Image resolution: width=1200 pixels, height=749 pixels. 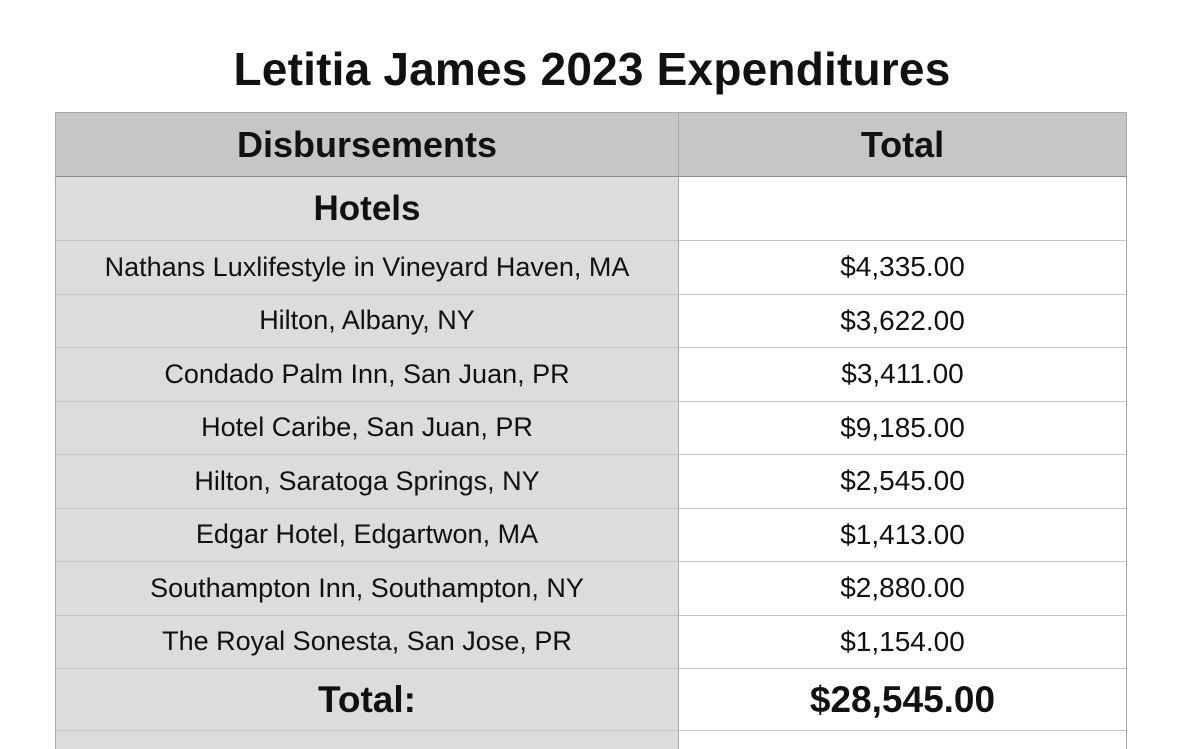 I want to click on section-label: Hotels, so click(x=367, y=209).